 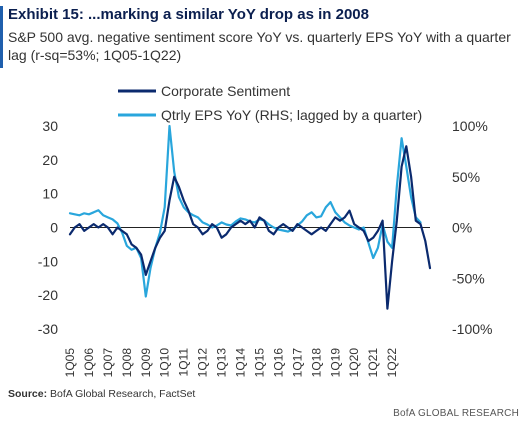 I want to click on legend-label-eps: Qtrly EPS YoY (RHS; lagged by a quarter), so click(x=291, y=115).